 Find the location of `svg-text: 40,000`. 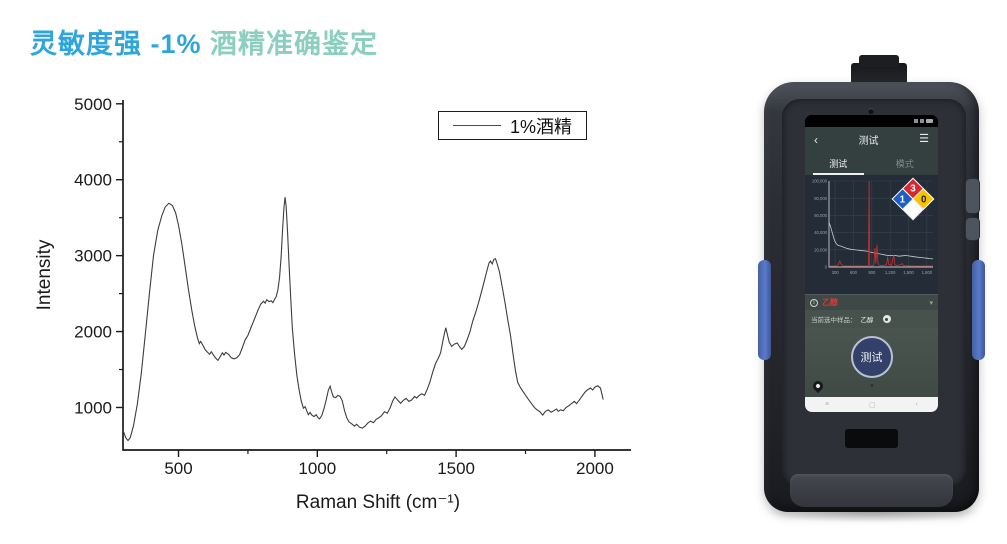

svg-text: 40,000 is located at coordinates (820, 232).